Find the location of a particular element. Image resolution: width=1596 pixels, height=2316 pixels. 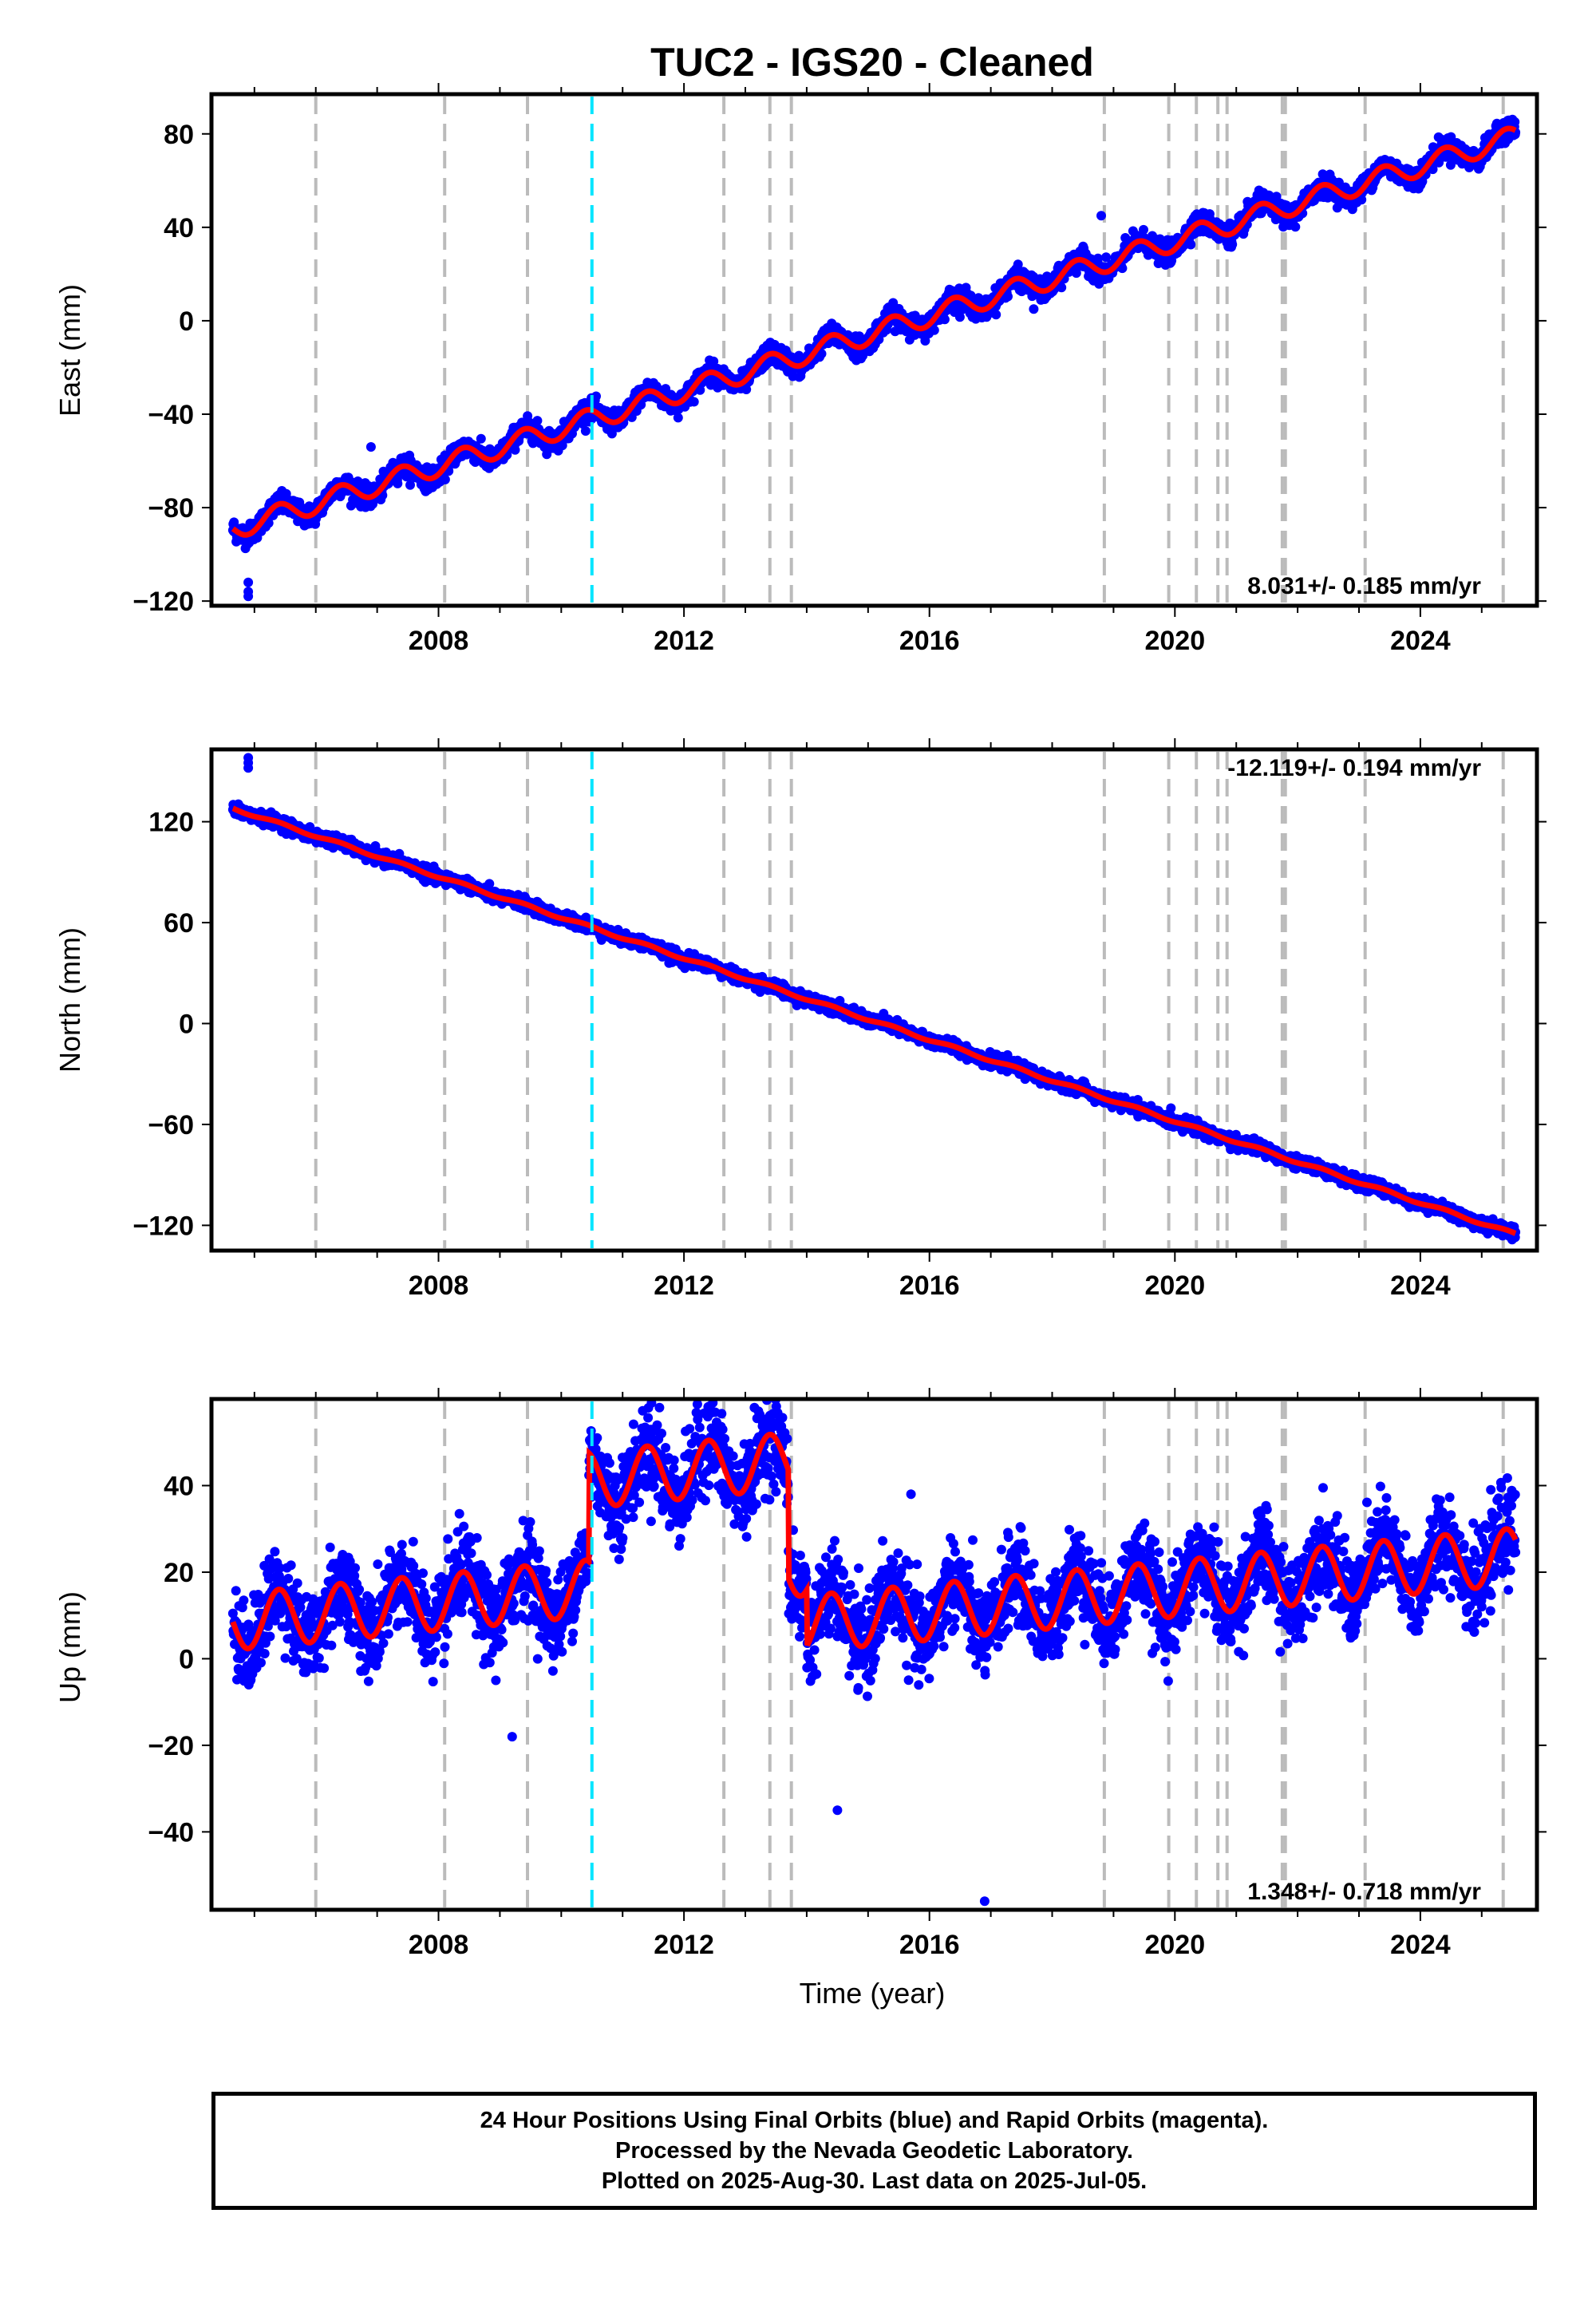

x-tick-label-east: 2024 is located at coordinates (1420, 641).